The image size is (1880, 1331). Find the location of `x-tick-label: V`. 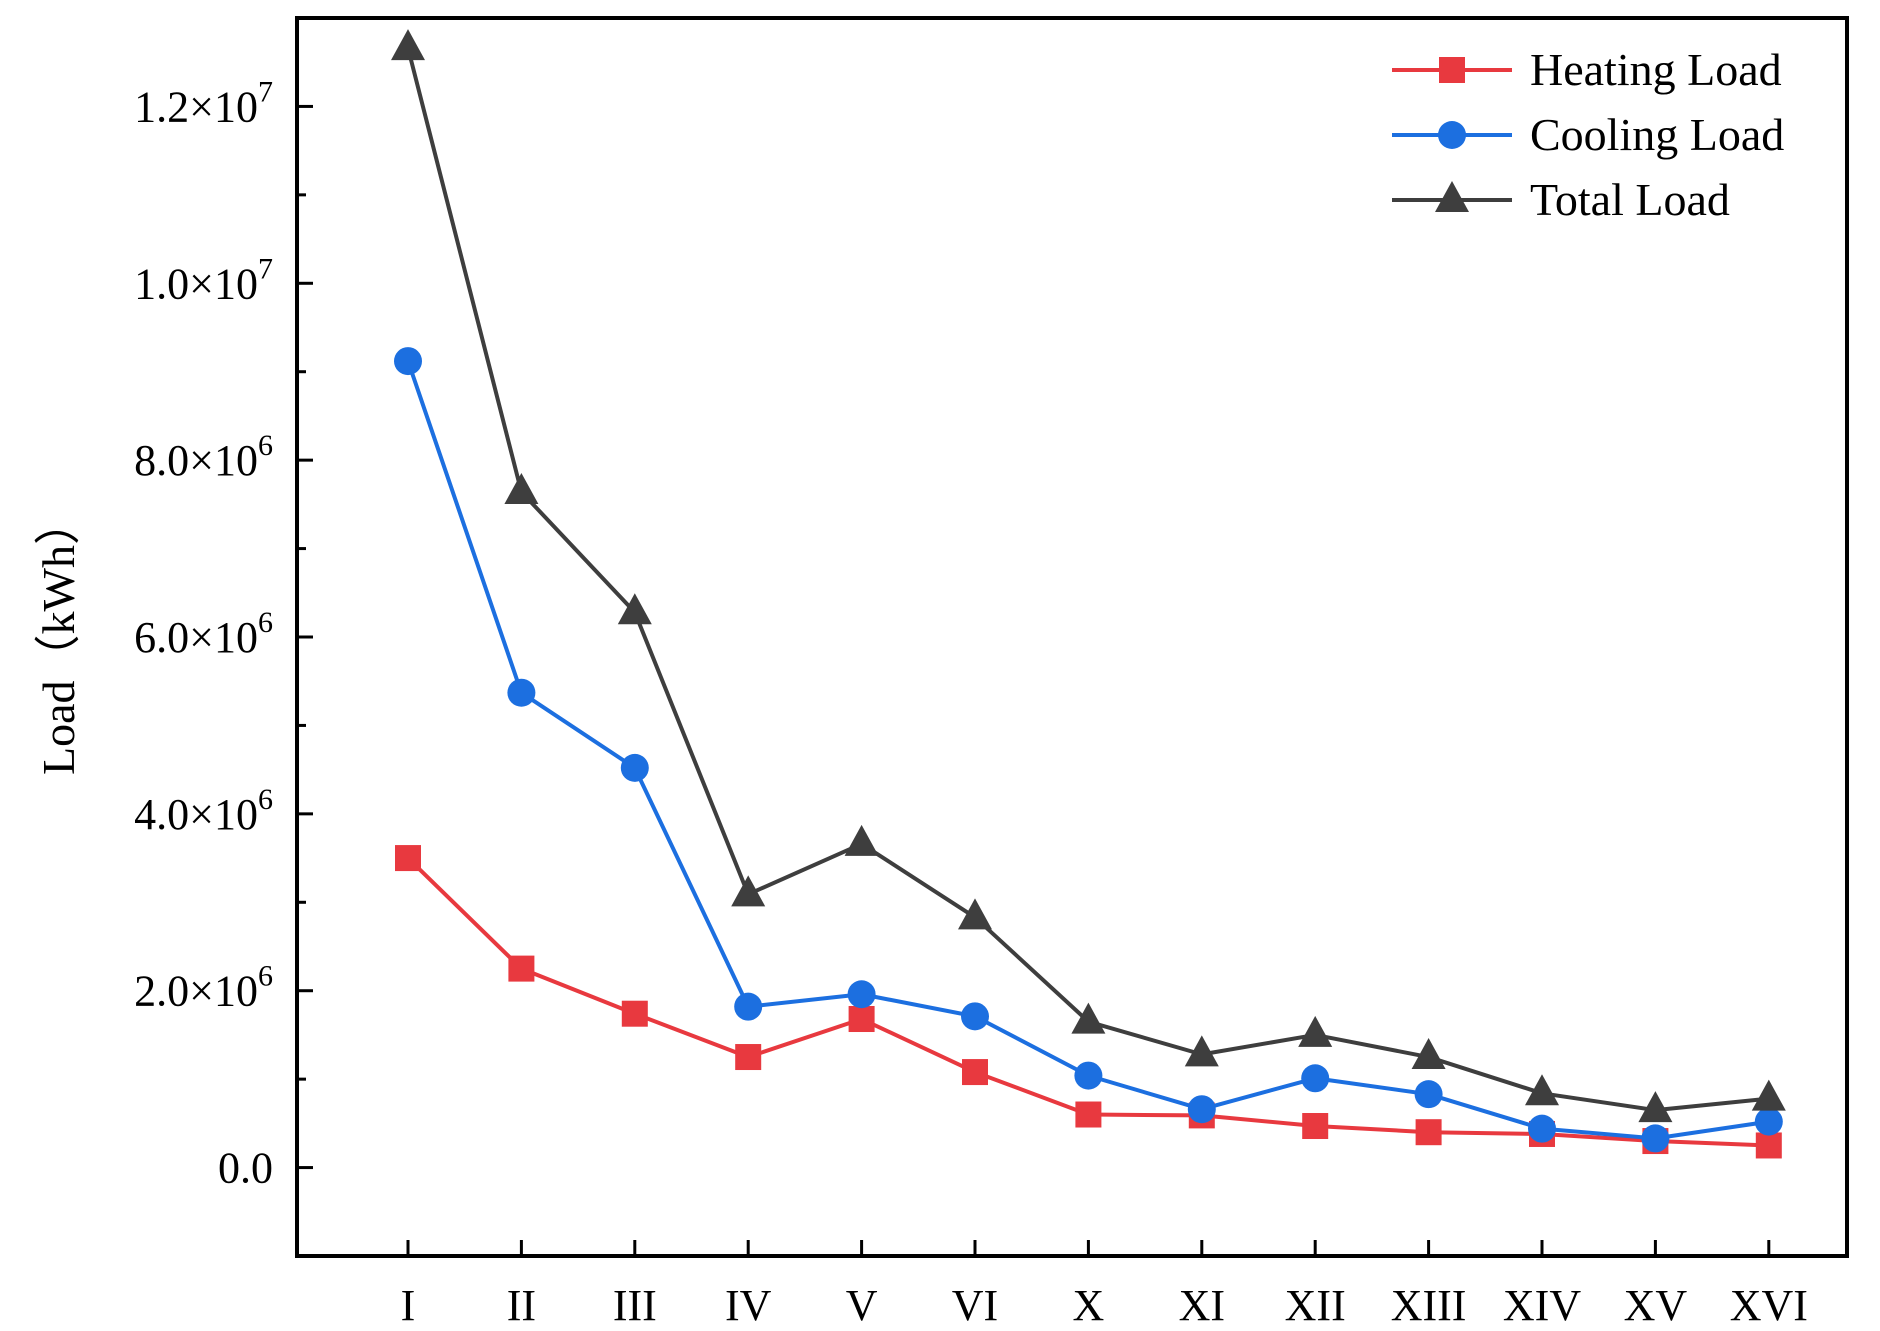

x-tick-label: V is located at coordinates (862, 1305).